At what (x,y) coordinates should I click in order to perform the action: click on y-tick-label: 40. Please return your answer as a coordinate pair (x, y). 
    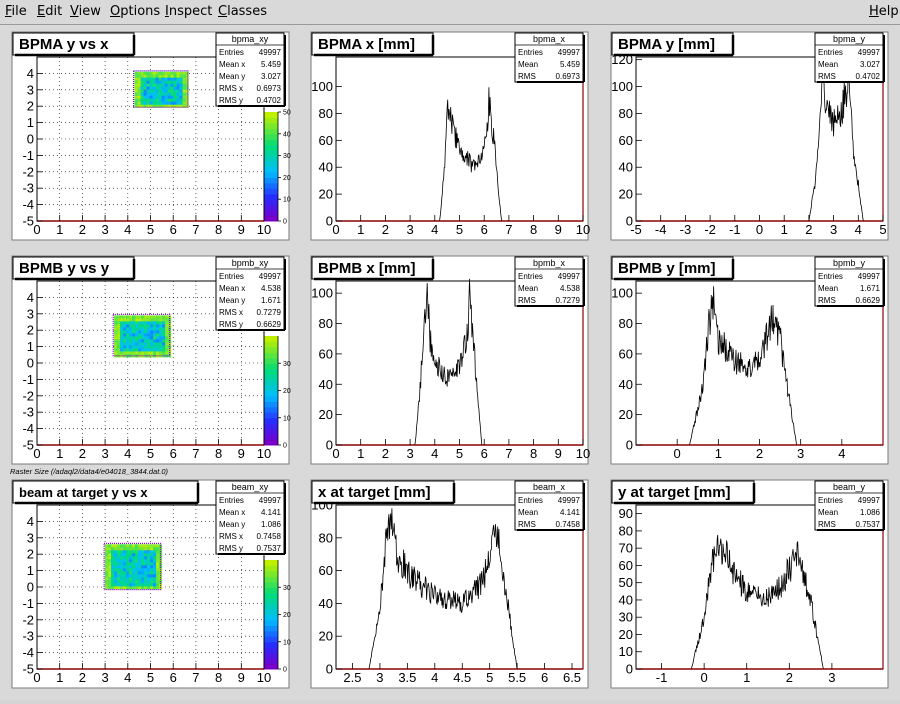
    Looking at the image, I should click on (626, 167).